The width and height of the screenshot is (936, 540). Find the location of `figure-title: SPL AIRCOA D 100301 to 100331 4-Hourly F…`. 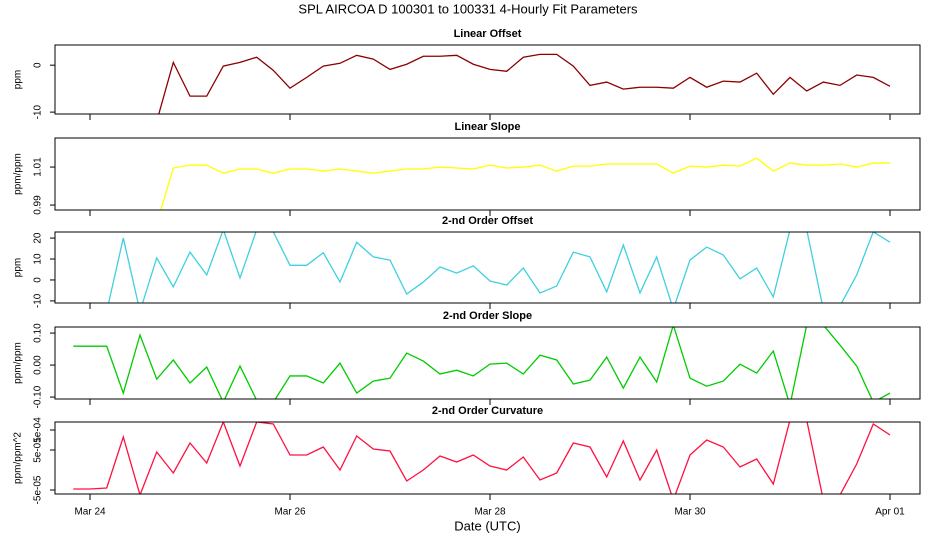

figure-title: SPL AIRCOA D 100301 to 100331 4-Hourly F… is located at coordinates (468, 8).